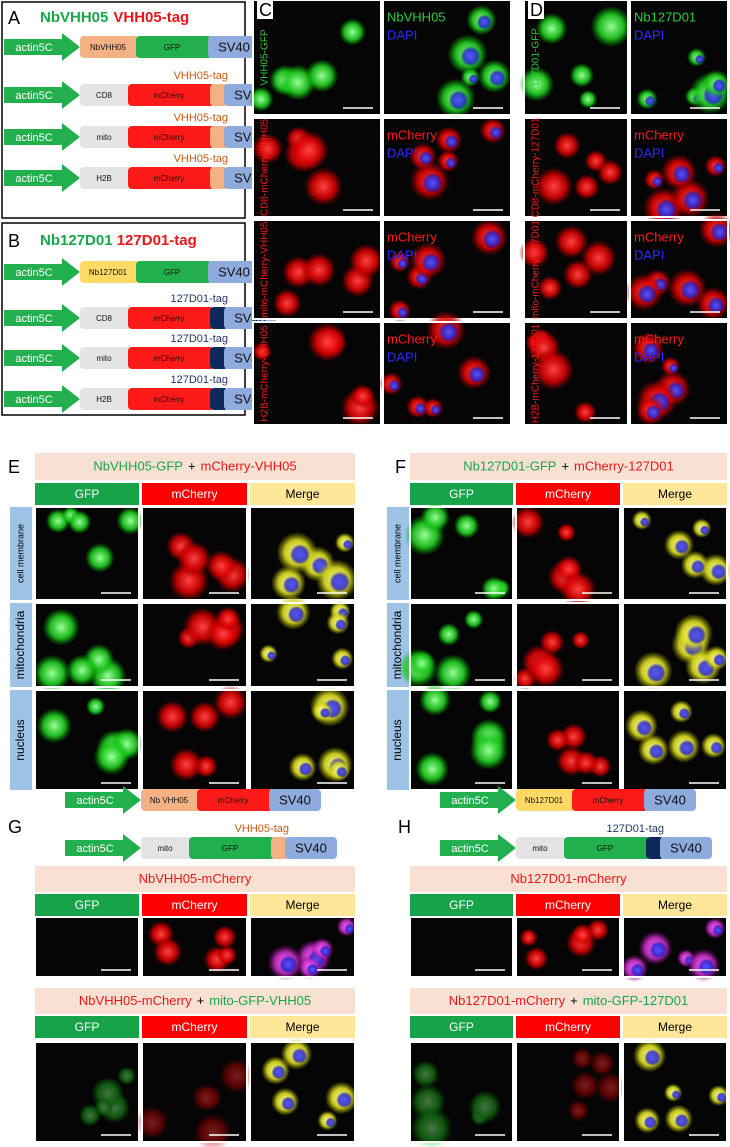  What do you see at coordinates (172, 272) in the screenshot?
I see `part-label: GFP` at bounding box center [172, 272].